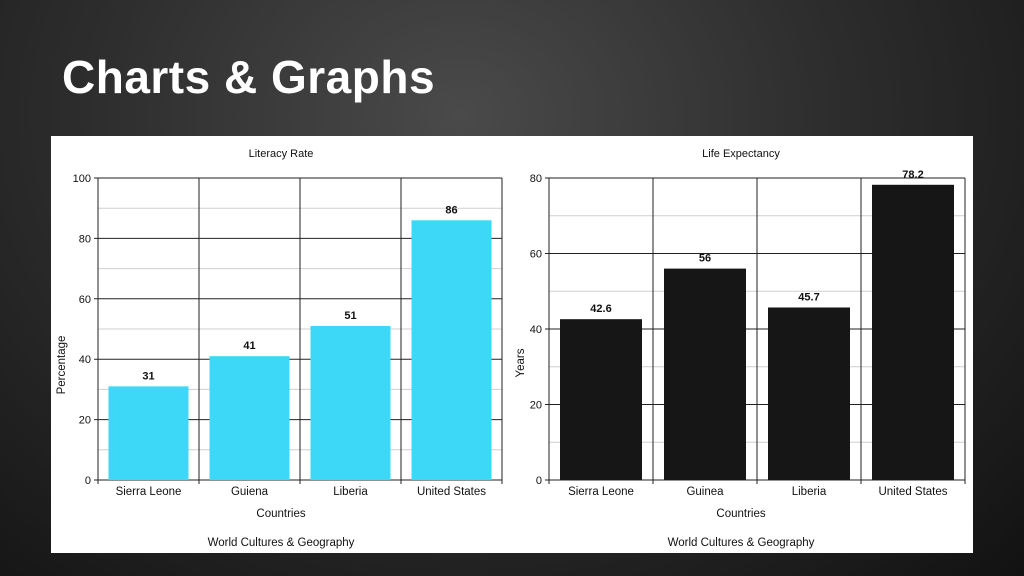  I want to click on bar-value-label: 86, so click(451, 210).